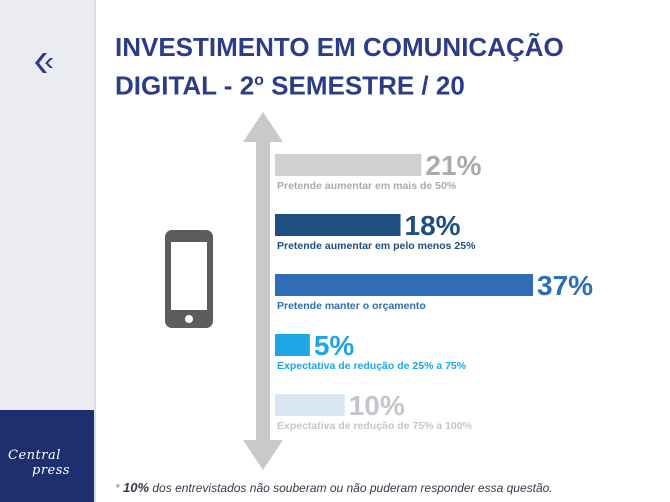 This screenshot has width=670, height=502. Describe the element at coordinates (351, 306) in the screenshot. I see `category-label-3: Pretende manter o orçamento` at that location.